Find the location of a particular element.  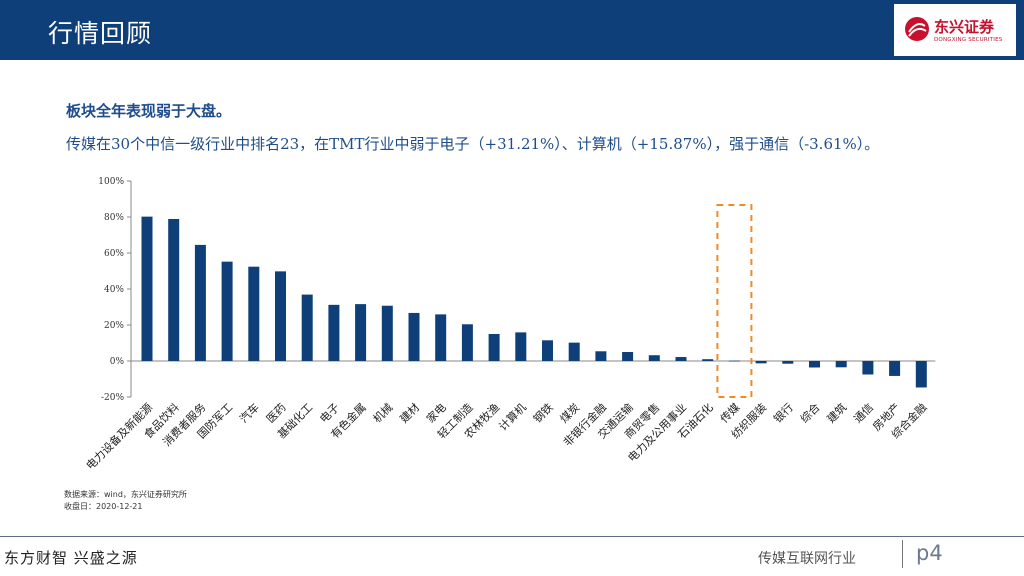

footer-slogan: 东方财智 兴盛之源 is located at coordinates (71, 558).